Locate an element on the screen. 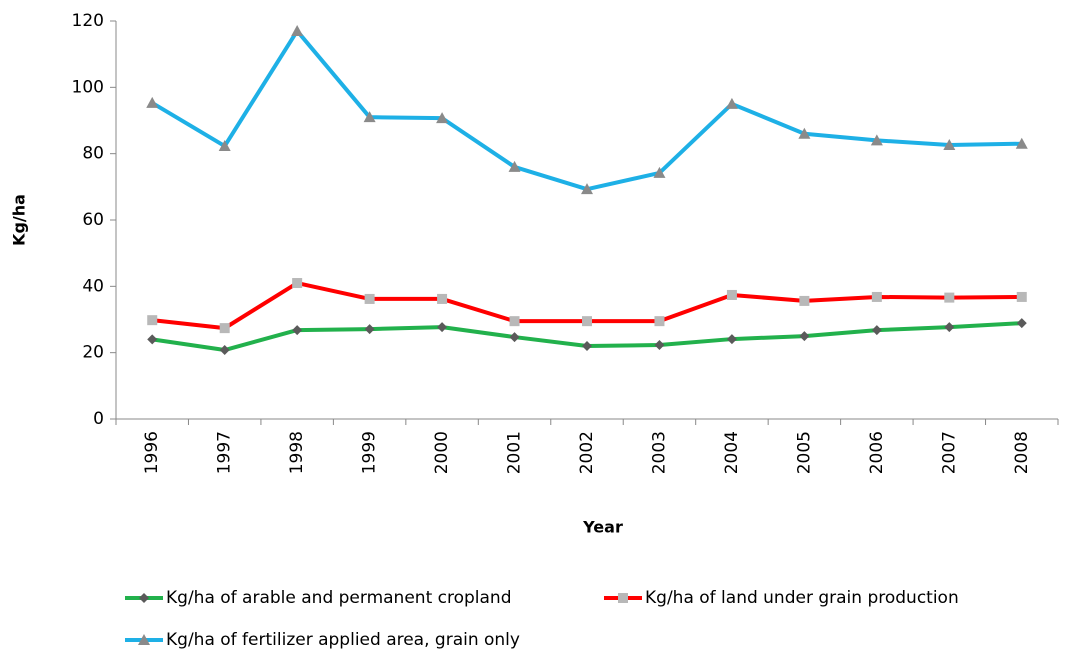 The image size is (1073, 656). x-tick-label: 1998 is located at coordinates (297, 452).